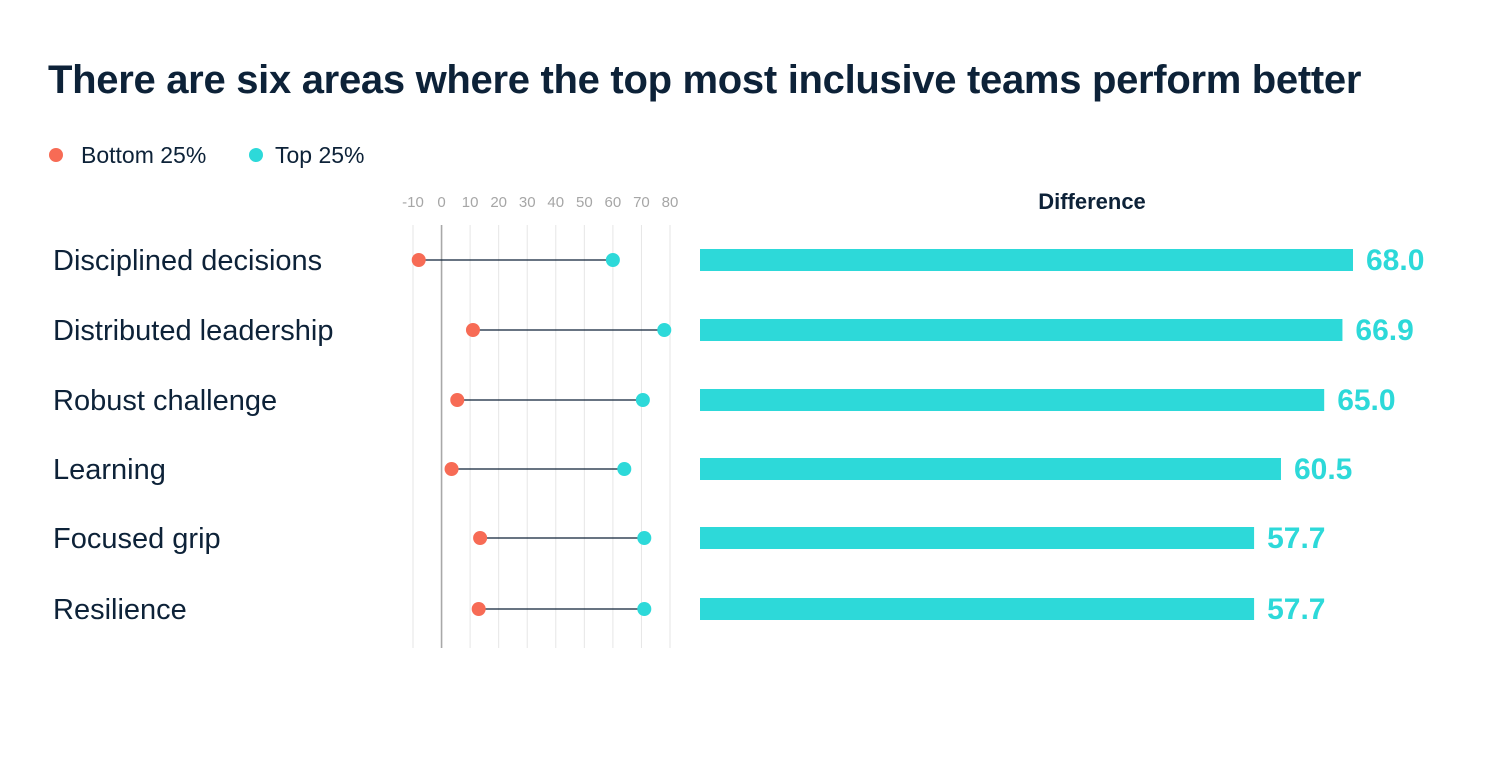 The height and width of the screenshot is (781, 1500). What do you see at coordinates (1384, 330) in the screenshot?
I see `difference-value-label: 66.9` at bounding box center [1384, 330].